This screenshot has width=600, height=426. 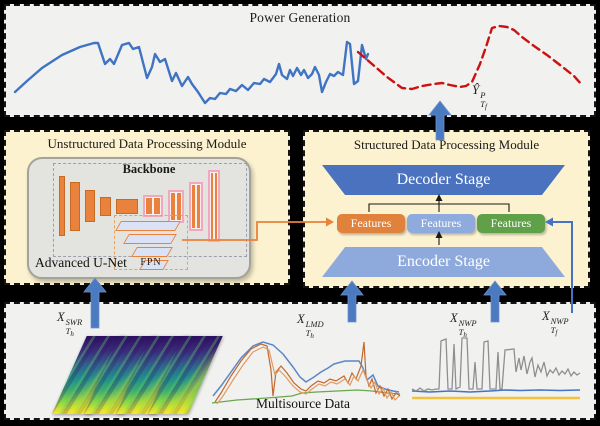 I want to click on nwp-th-label: X NWP Th, so click(x=463, y=325).